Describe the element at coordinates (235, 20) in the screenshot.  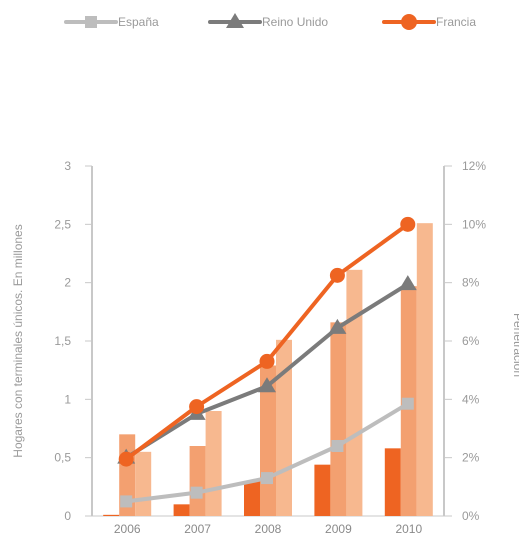
I see `legend-marker-reino-unido` at that location.